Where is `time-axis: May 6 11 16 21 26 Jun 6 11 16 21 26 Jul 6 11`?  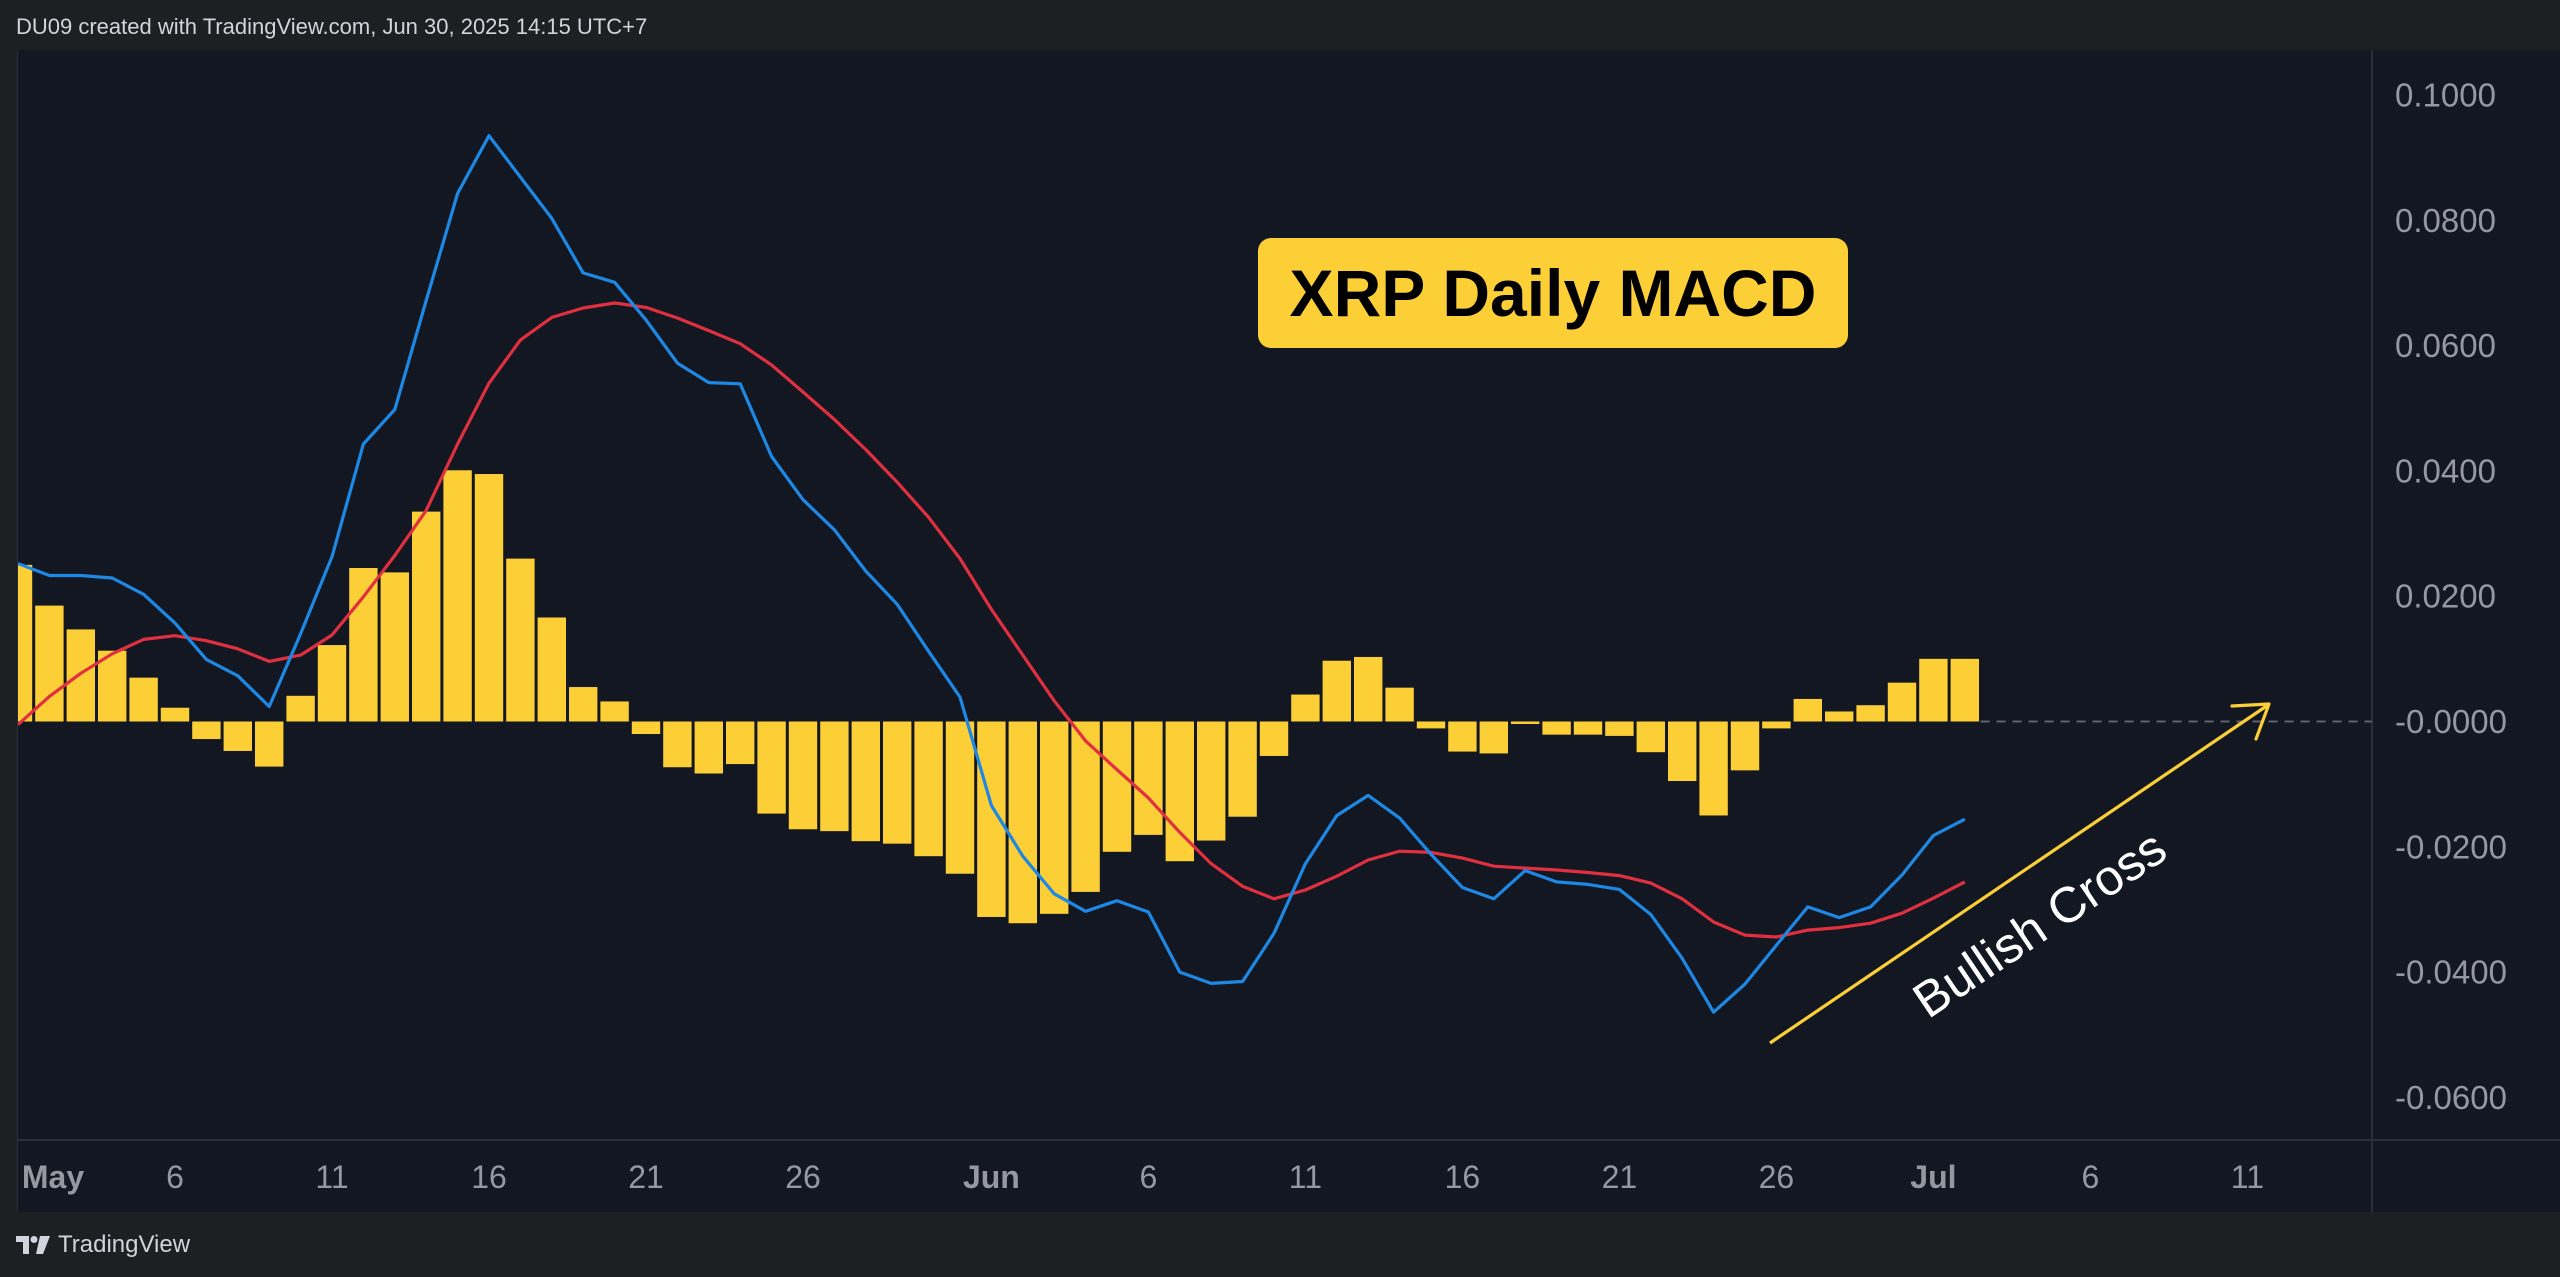
time-axis: May 6 11 16 21 26 Jun 6 11 16 21 26 Jul 6 11 is located at coordinates (1143, 1177).